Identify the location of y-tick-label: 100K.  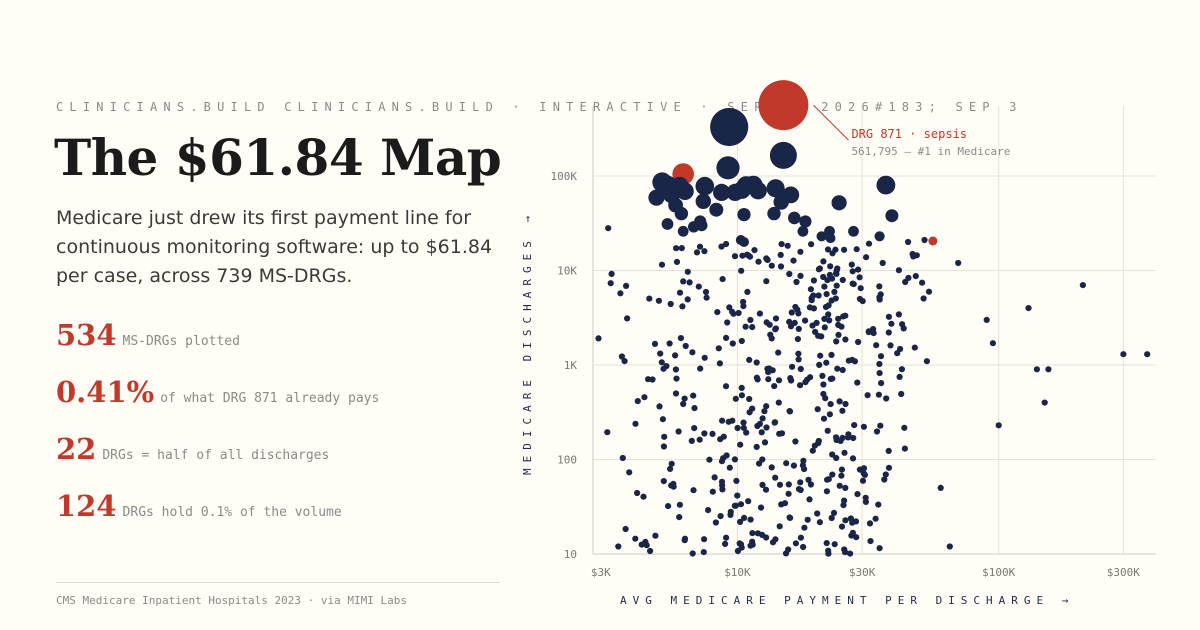
(564, 176).